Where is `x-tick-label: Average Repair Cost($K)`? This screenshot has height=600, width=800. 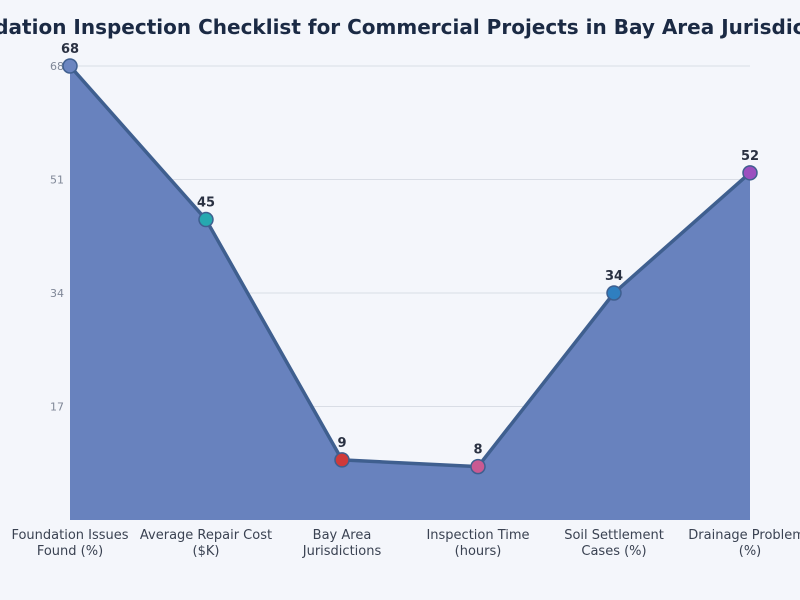 x-tick-label: Average Repair Cost($K) is located at coordinates (206, 543).